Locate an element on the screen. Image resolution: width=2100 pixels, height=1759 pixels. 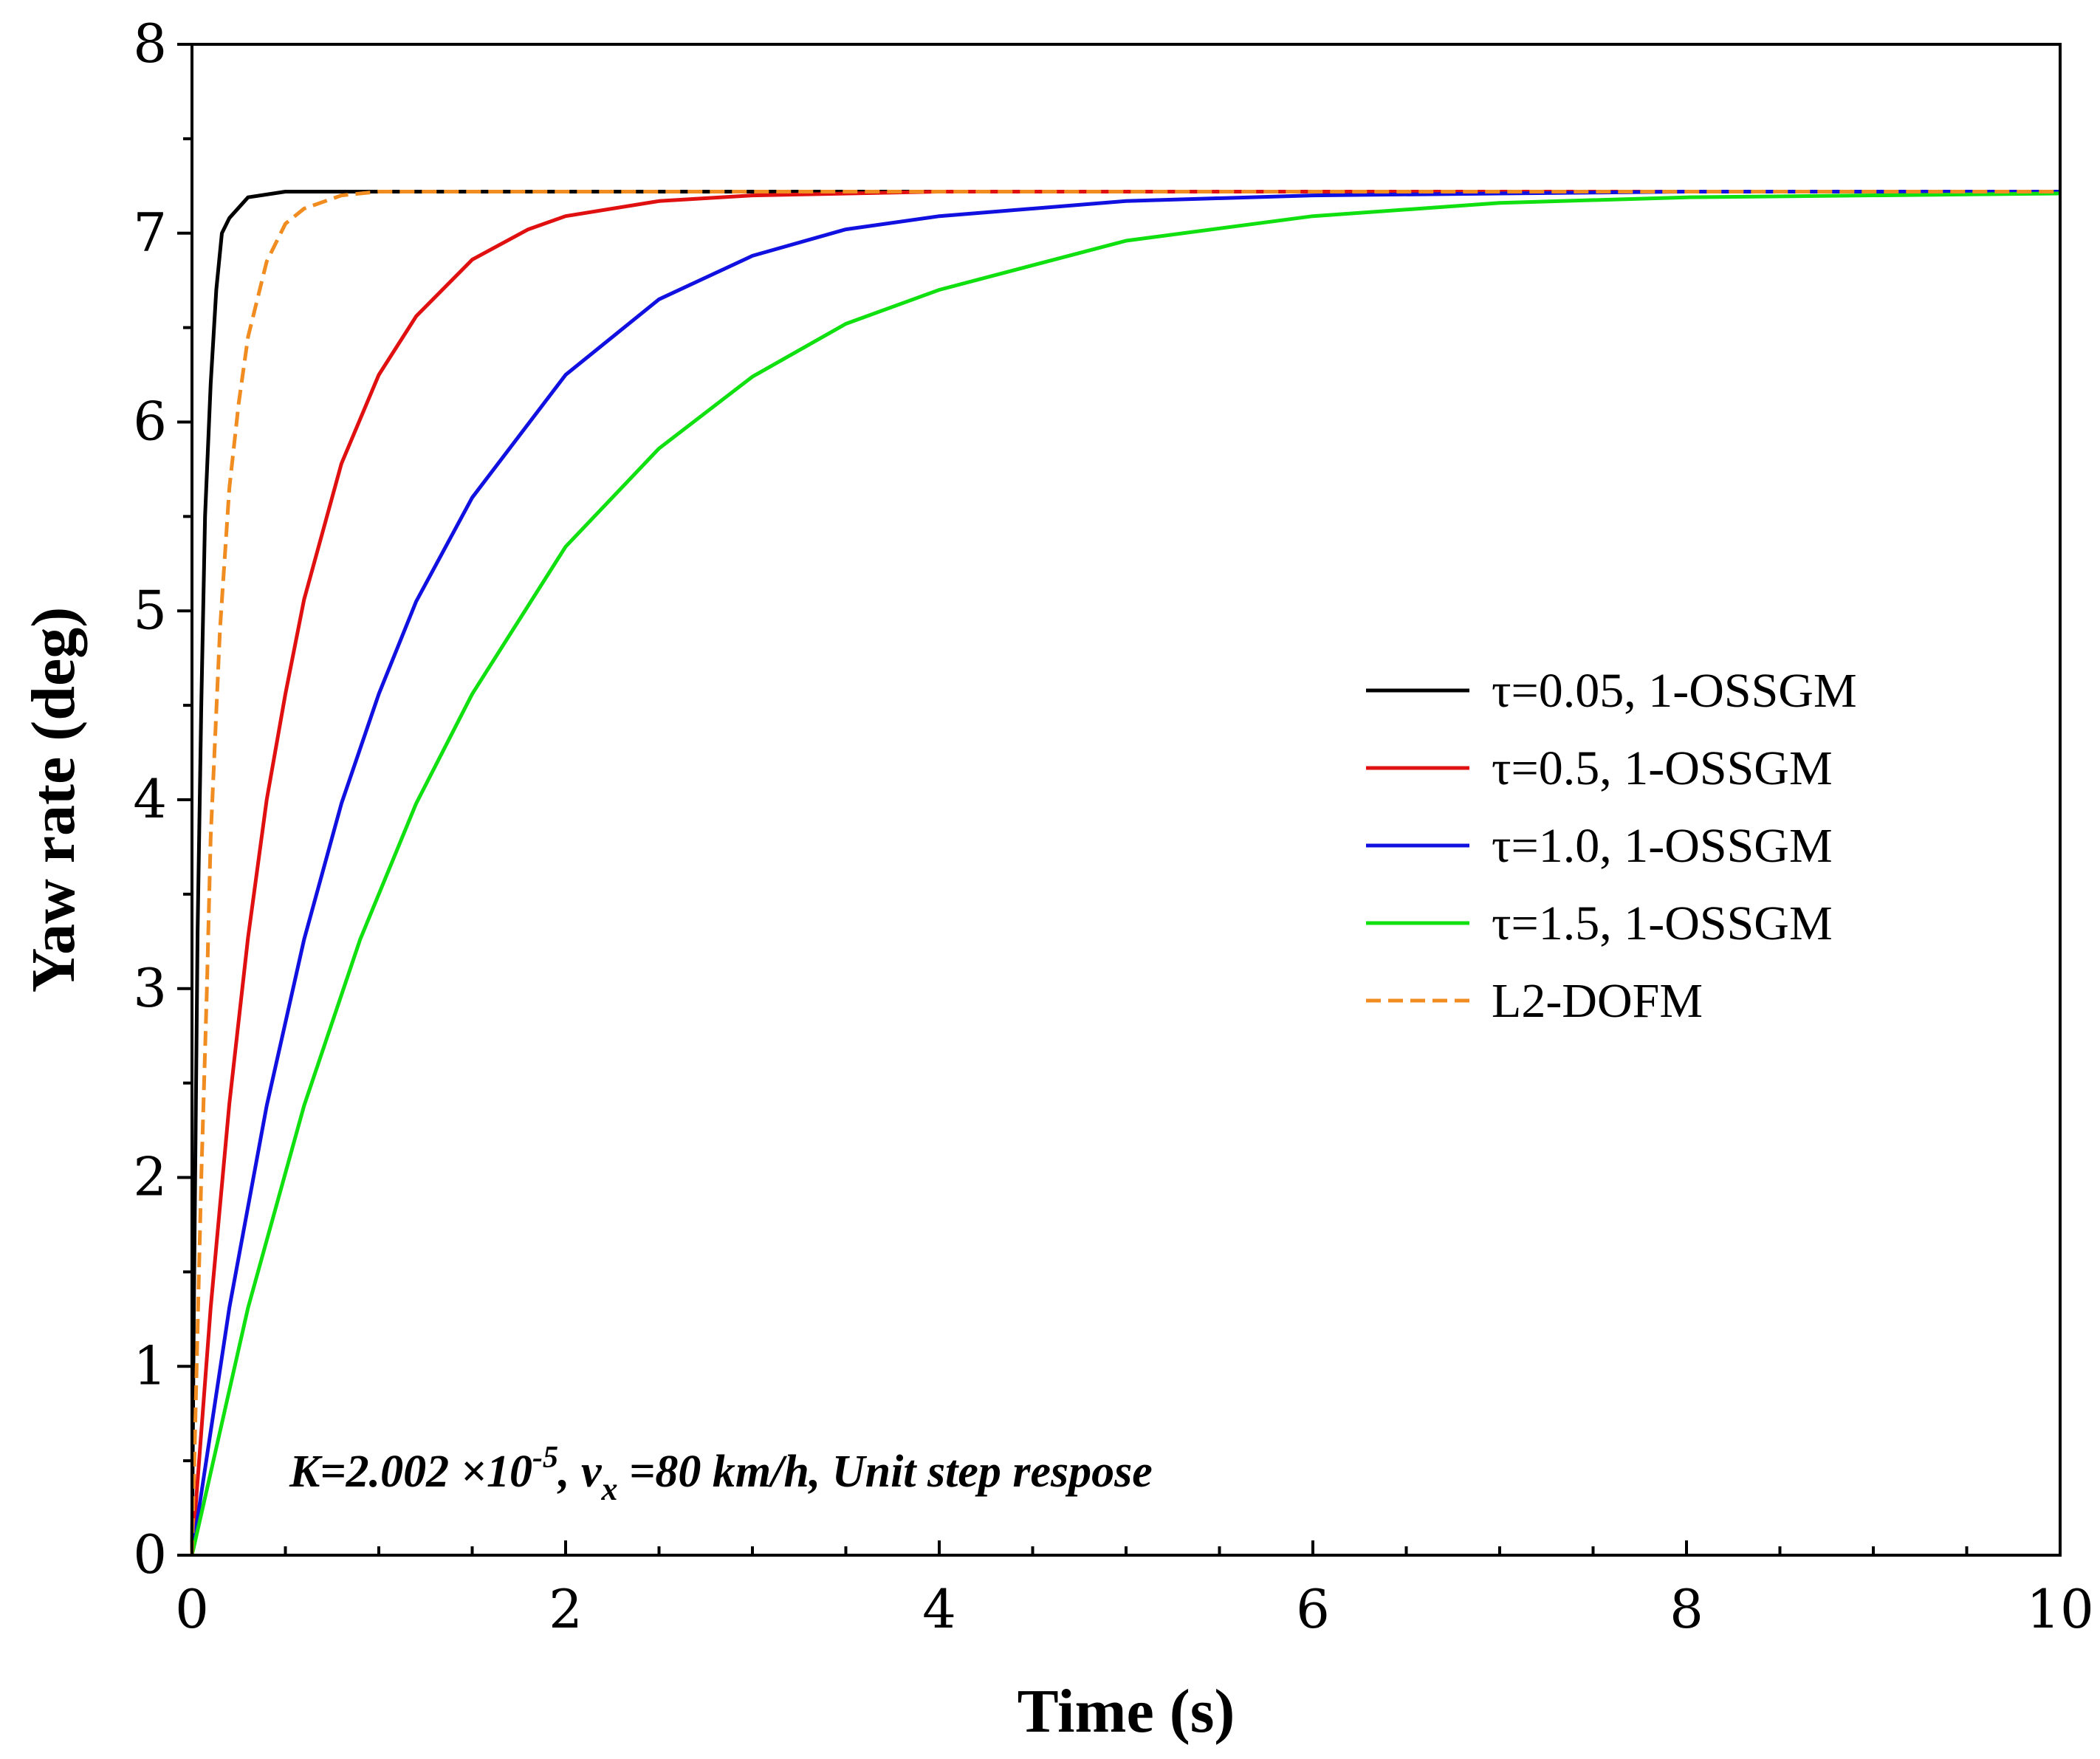
y-axis-title: Yaw rate (deg) is located at coordinates (53, 800).